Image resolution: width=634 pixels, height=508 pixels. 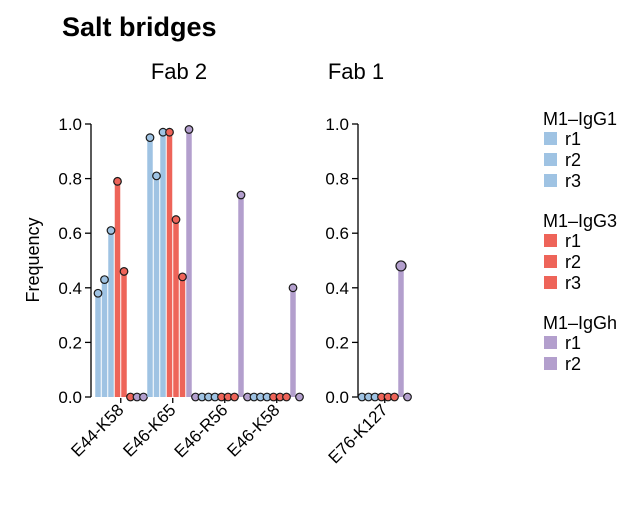 What do you see at coordinates (253, 430) in the screenshot?
I see `x-tick-label: E46-K58` at bounding box center [253, 430].